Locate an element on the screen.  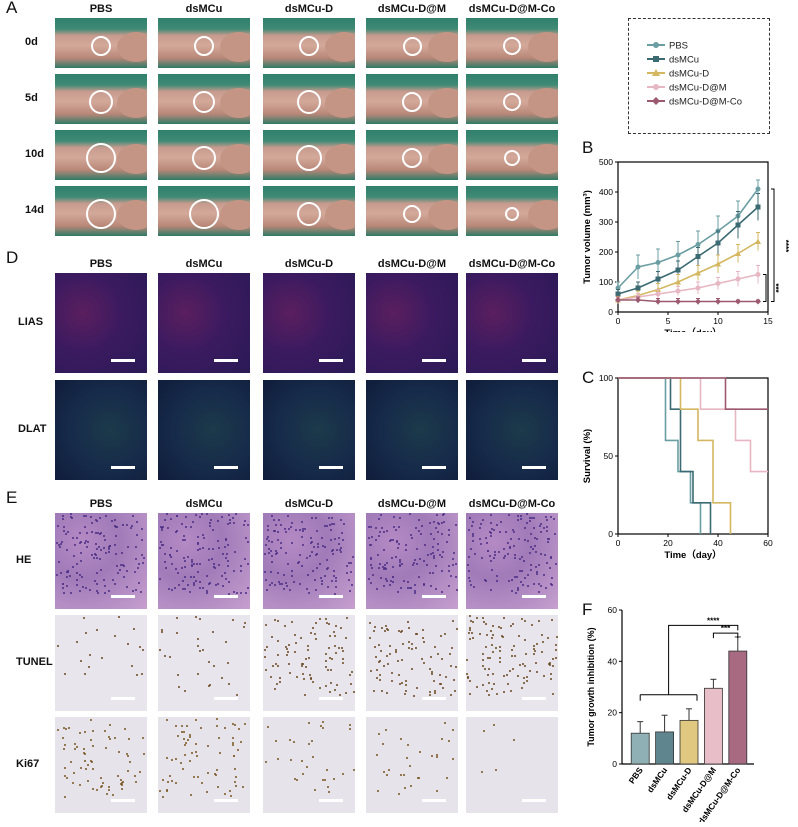
y-tick-label: 20 is located at coordinates (613, 713).